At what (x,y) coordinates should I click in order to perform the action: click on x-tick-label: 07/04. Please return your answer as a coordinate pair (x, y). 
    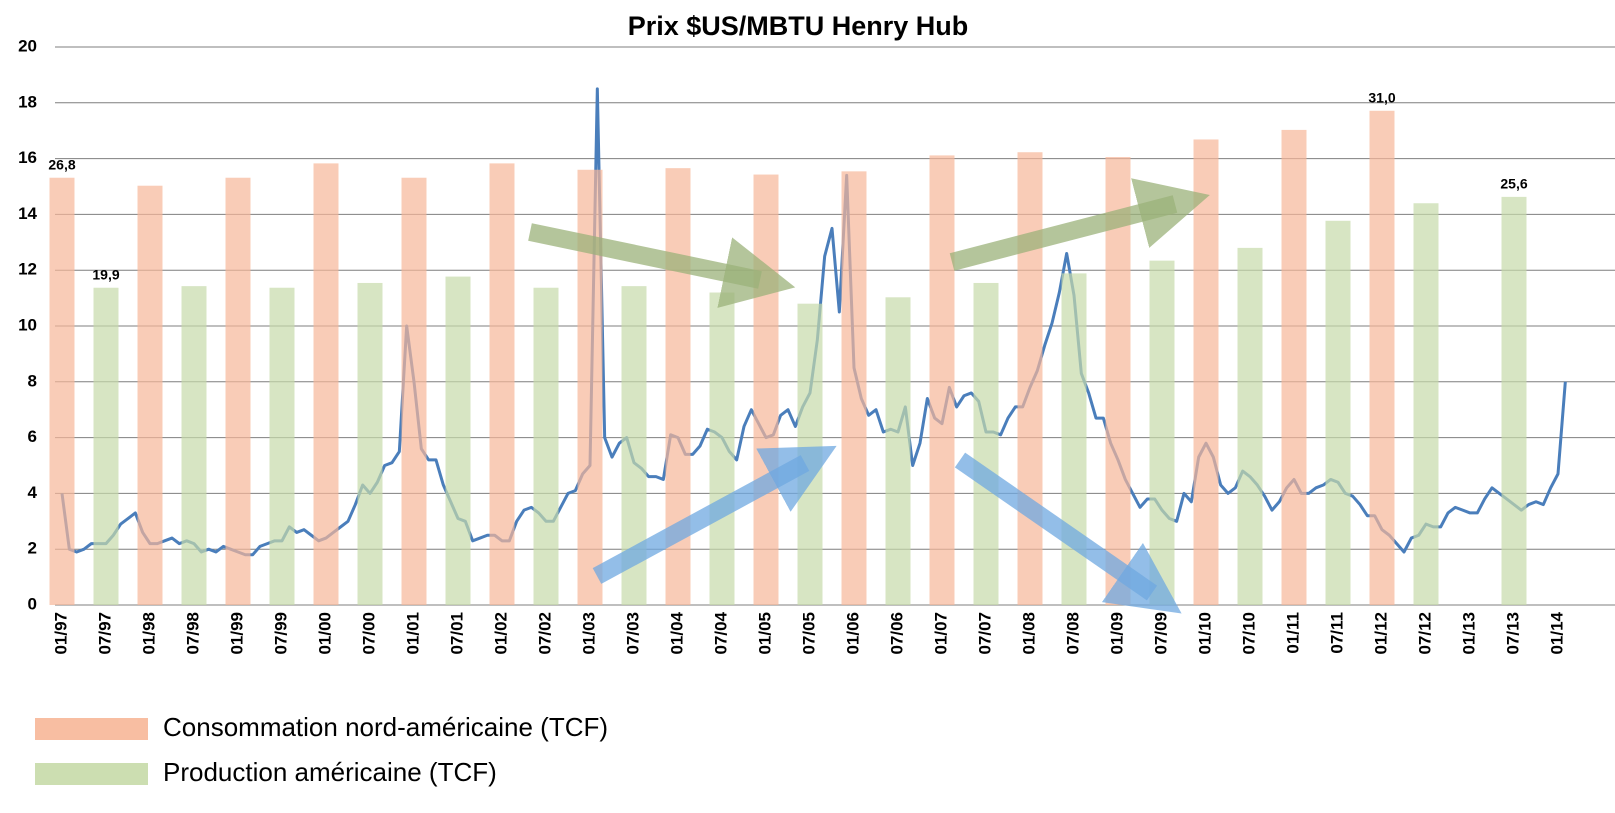
    Looking at the image, I should click on (720, 632).